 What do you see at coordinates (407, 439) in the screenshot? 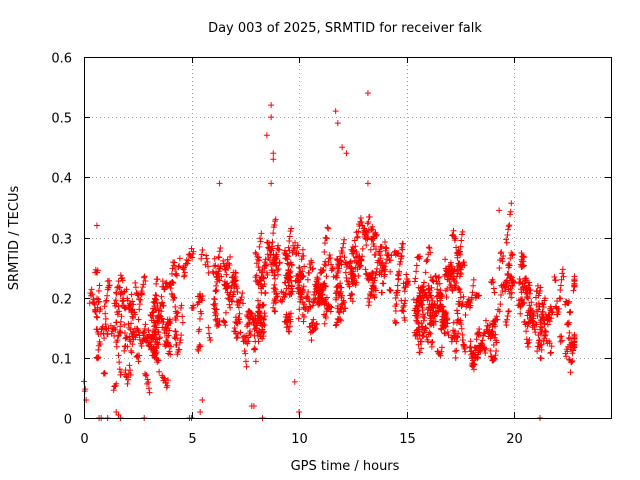
I see `x-tick-label: 15` at bounding box center [407, 439].